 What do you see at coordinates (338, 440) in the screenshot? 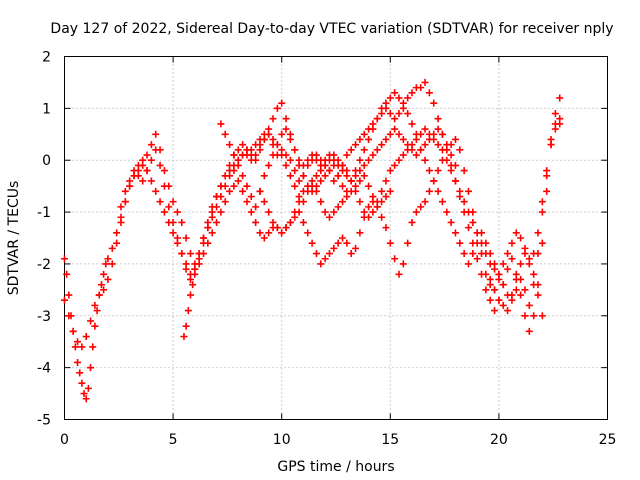
I see `x-tick-labels: 0 5 10 15 20 25` at bounding box center [338, 440].